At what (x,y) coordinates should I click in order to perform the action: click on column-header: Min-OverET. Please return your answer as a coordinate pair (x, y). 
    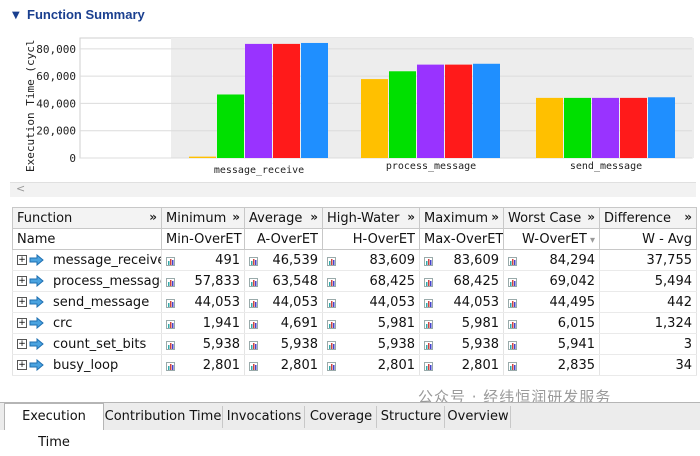
    Looking at the image, I should click on (203, 239).